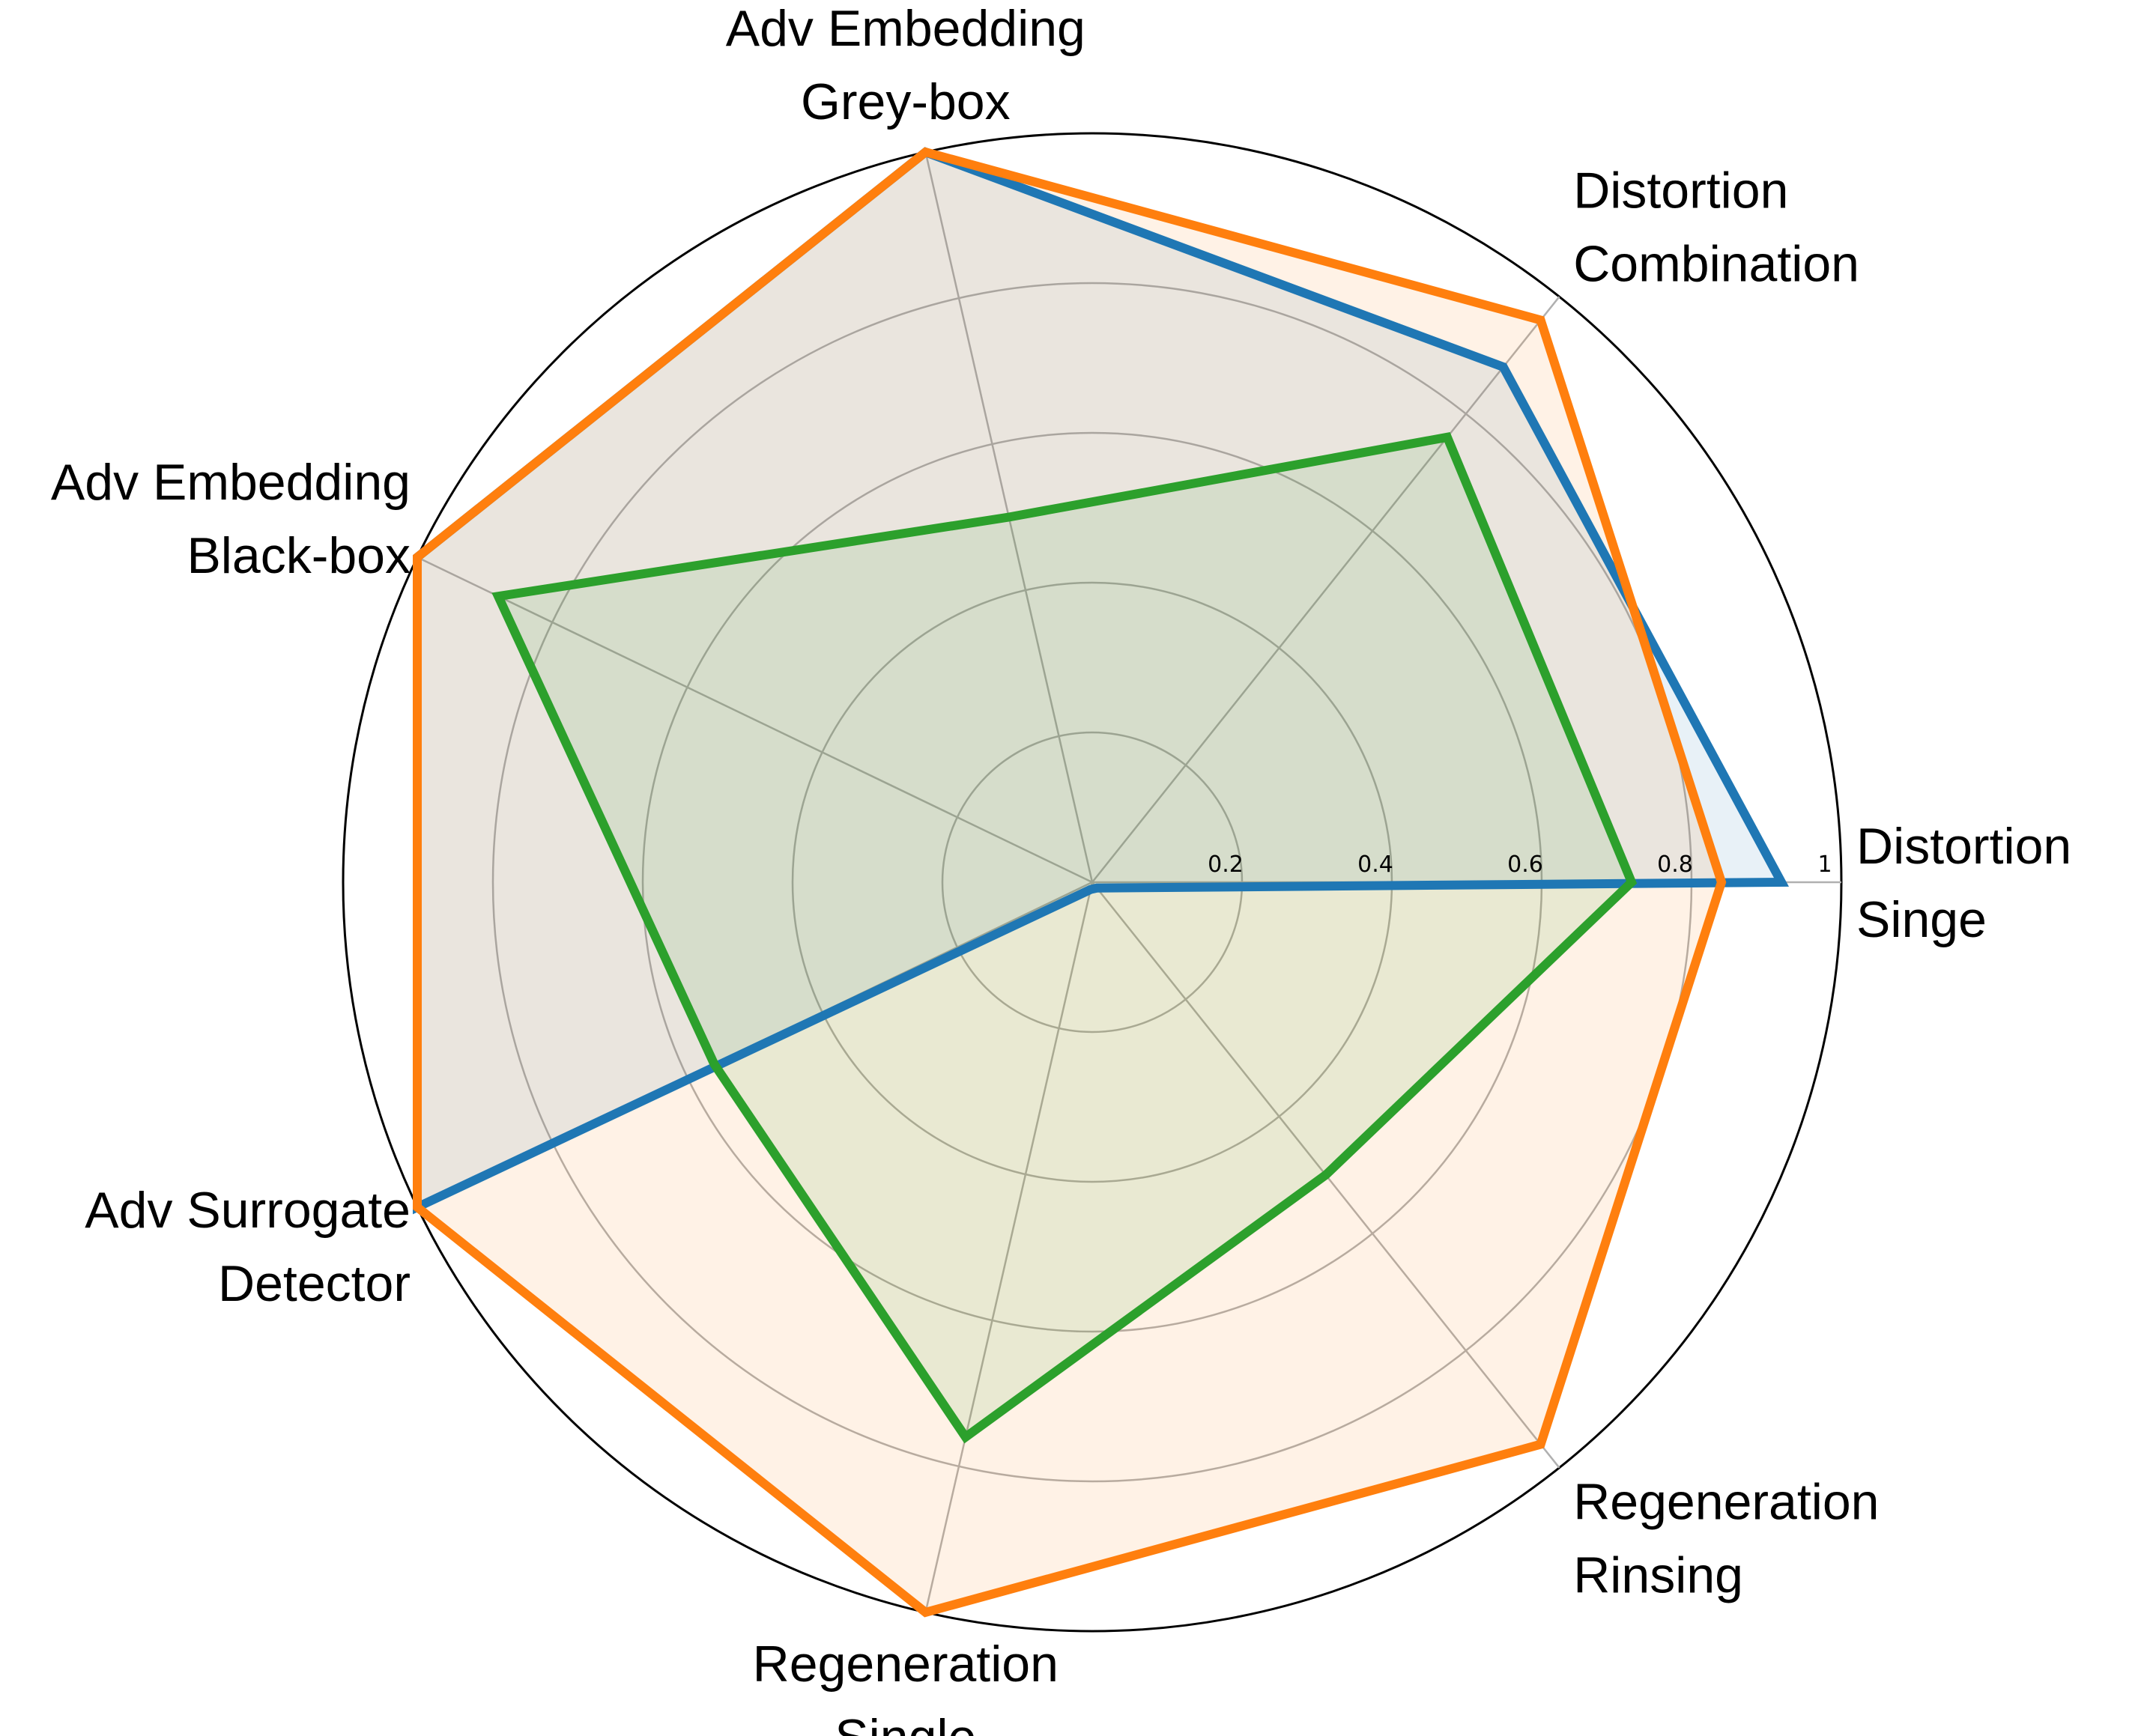 This screenshot has height=1736, width=2150. Describe the element at coordinates (231, 482) in the screenshot. I see `axis-label-3-line-0: Adv Embedding` at that location.